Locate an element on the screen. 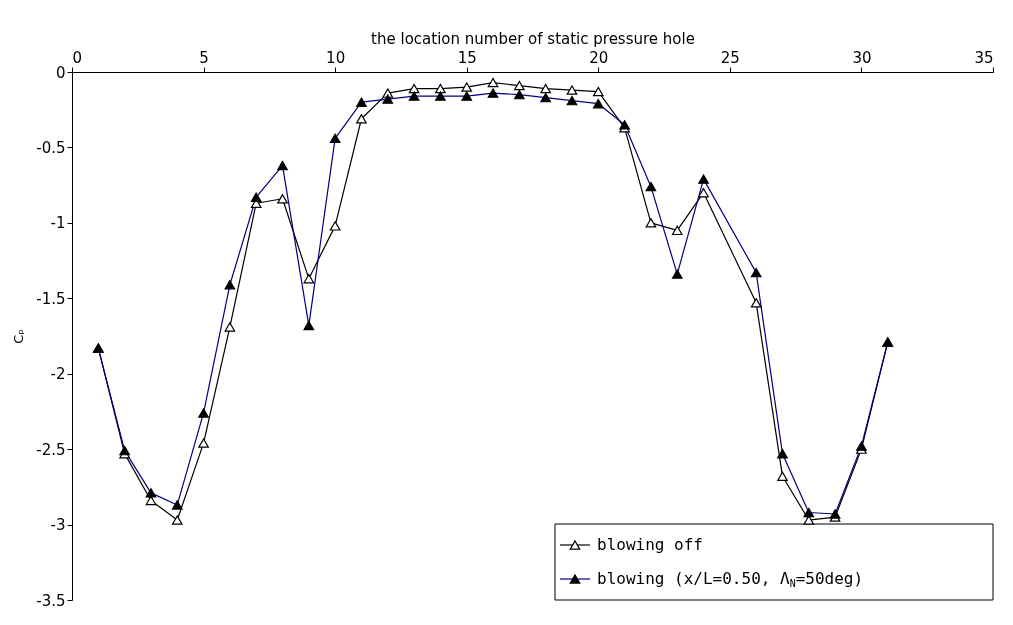  y-tick-label: -1 is located at coordinates (58, 223).